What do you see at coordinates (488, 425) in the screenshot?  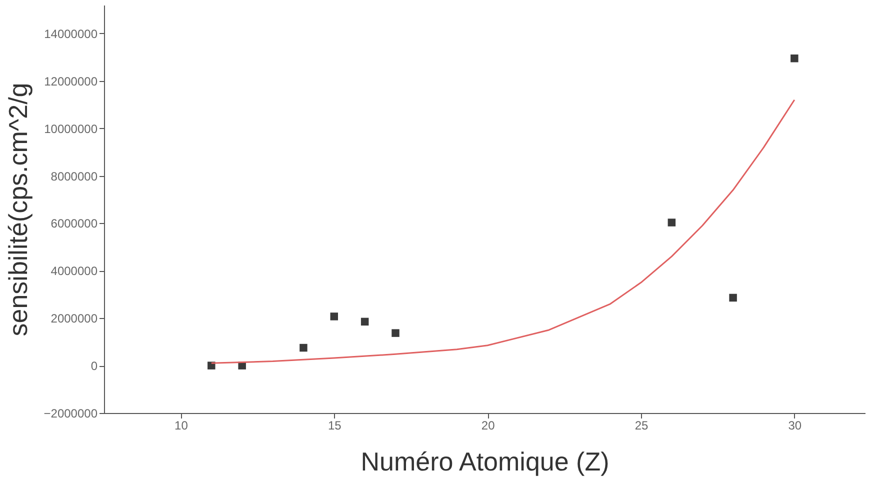 I see `x-tick-label: 20` at bounding box center [488, 425].